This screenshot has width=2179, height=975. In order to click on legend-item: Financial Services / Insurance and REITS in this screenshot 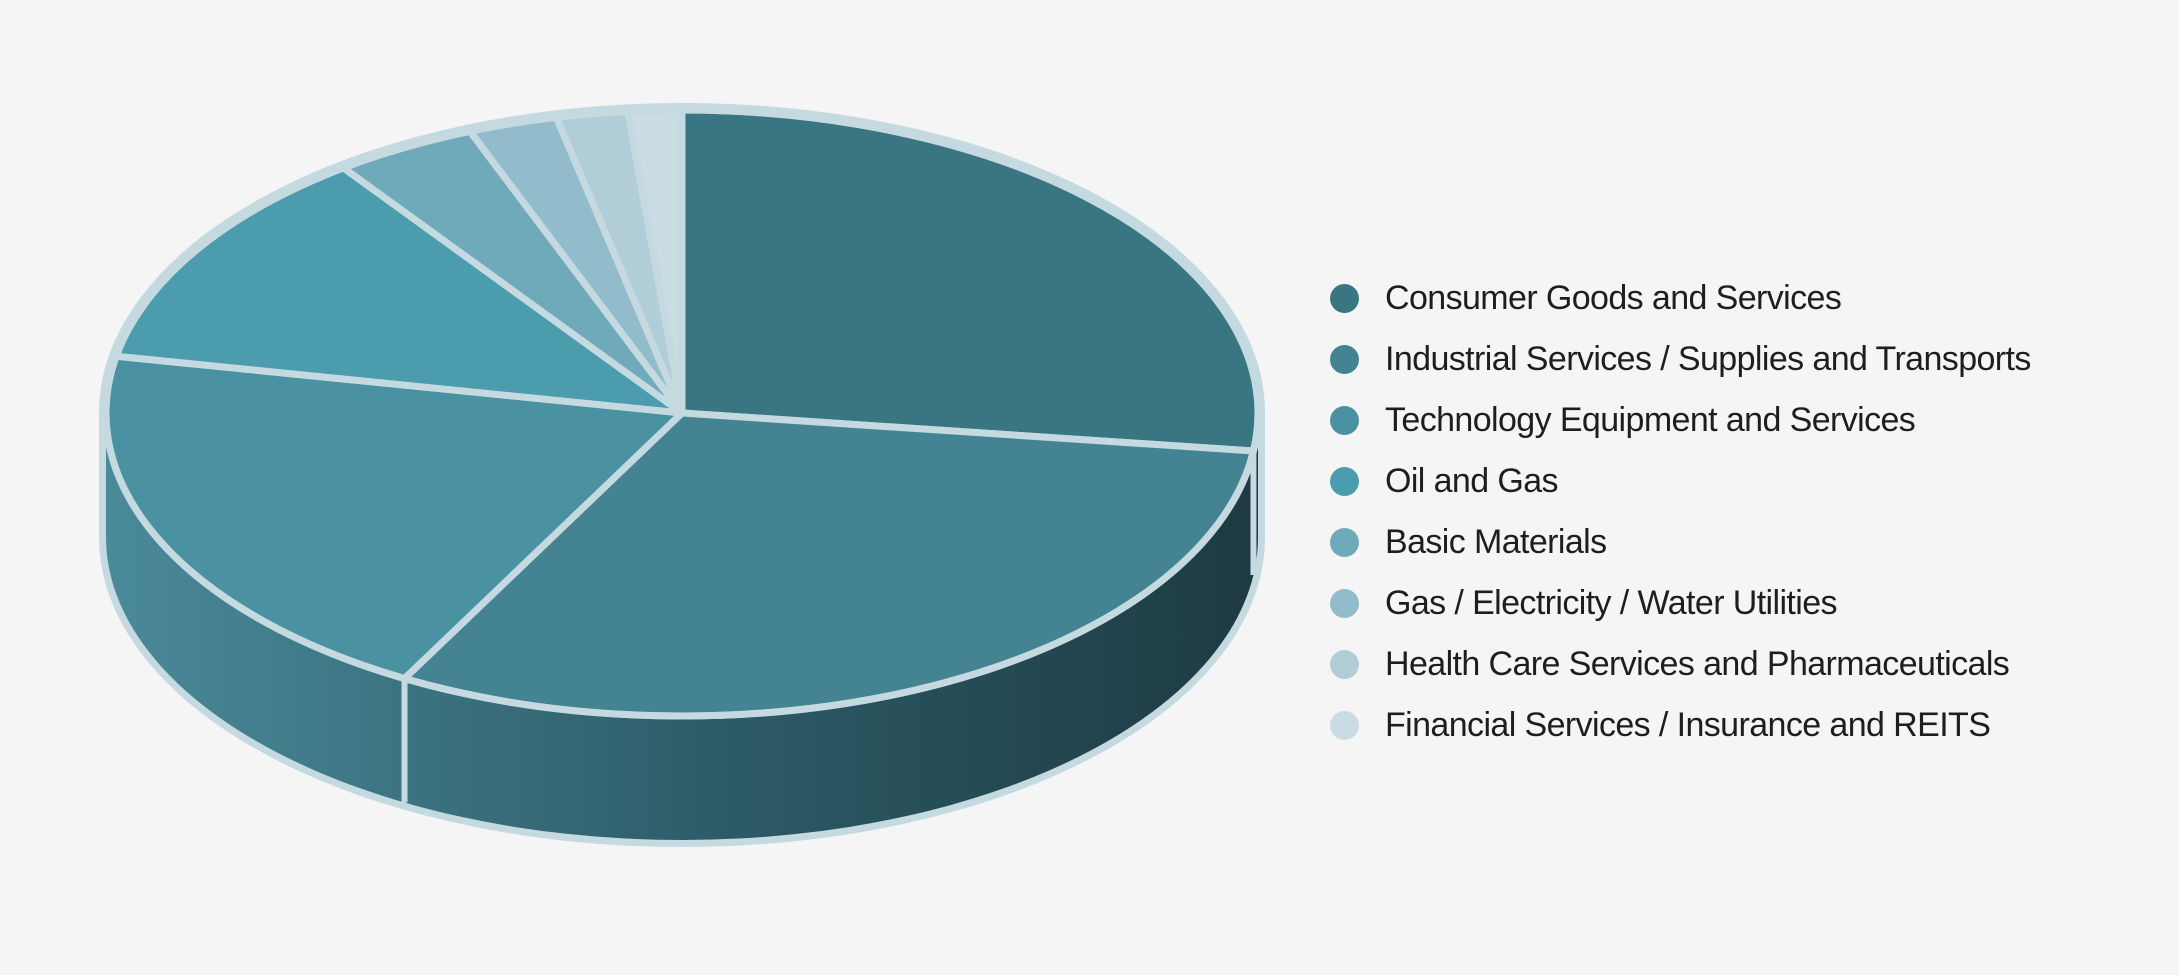, I will do `click(1680, 725)`.